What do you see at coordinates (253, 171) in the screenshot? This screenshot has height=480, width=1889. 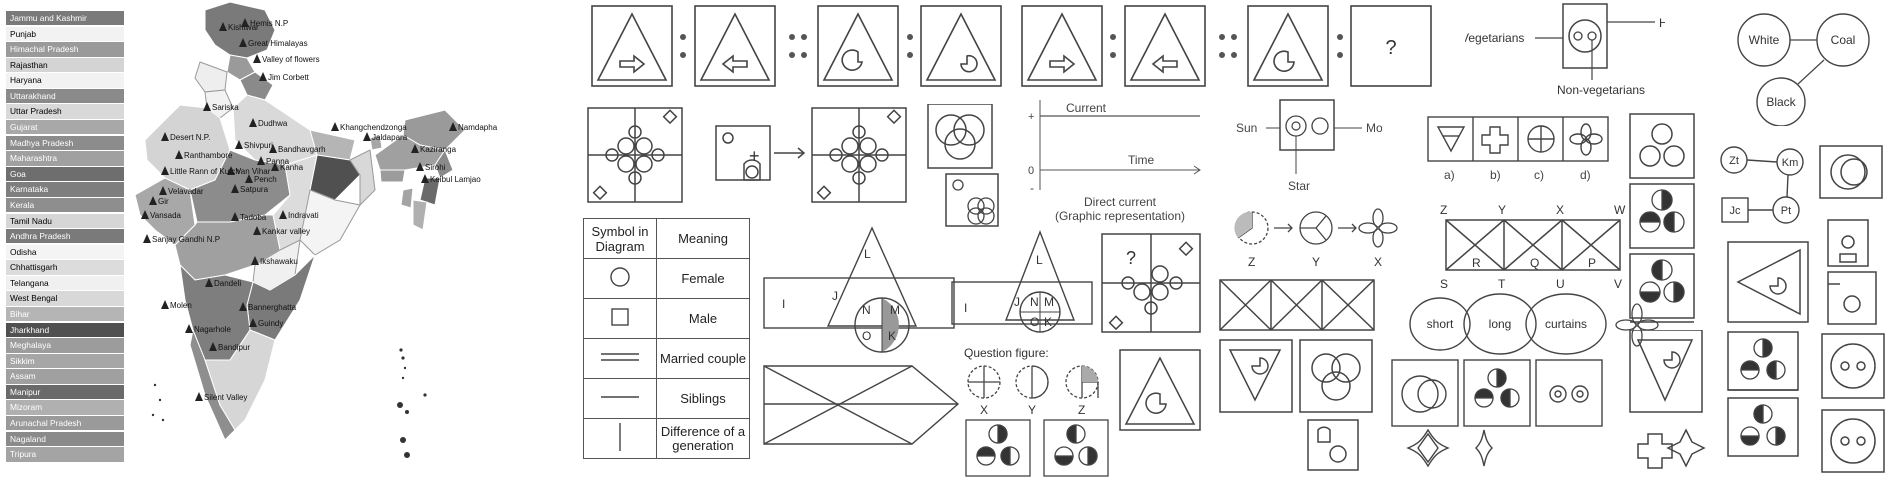 I see `park-label: Van Vihar` at bounding box center [253, 171].